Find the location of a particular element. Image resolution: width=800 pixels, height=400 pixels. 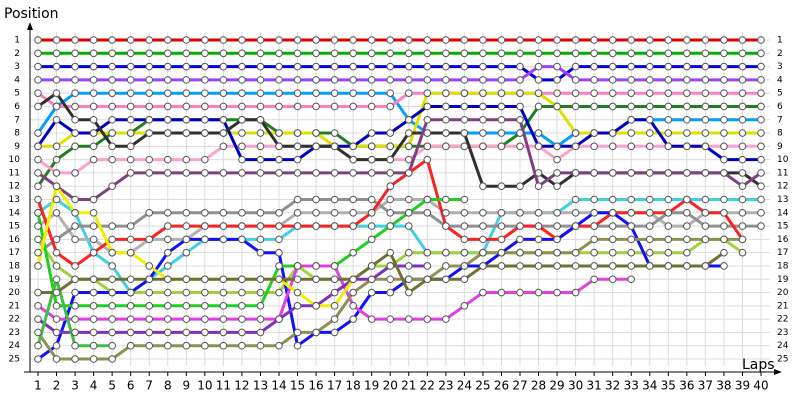

x-tick-label: 14 is located at coordinates (278, 386).